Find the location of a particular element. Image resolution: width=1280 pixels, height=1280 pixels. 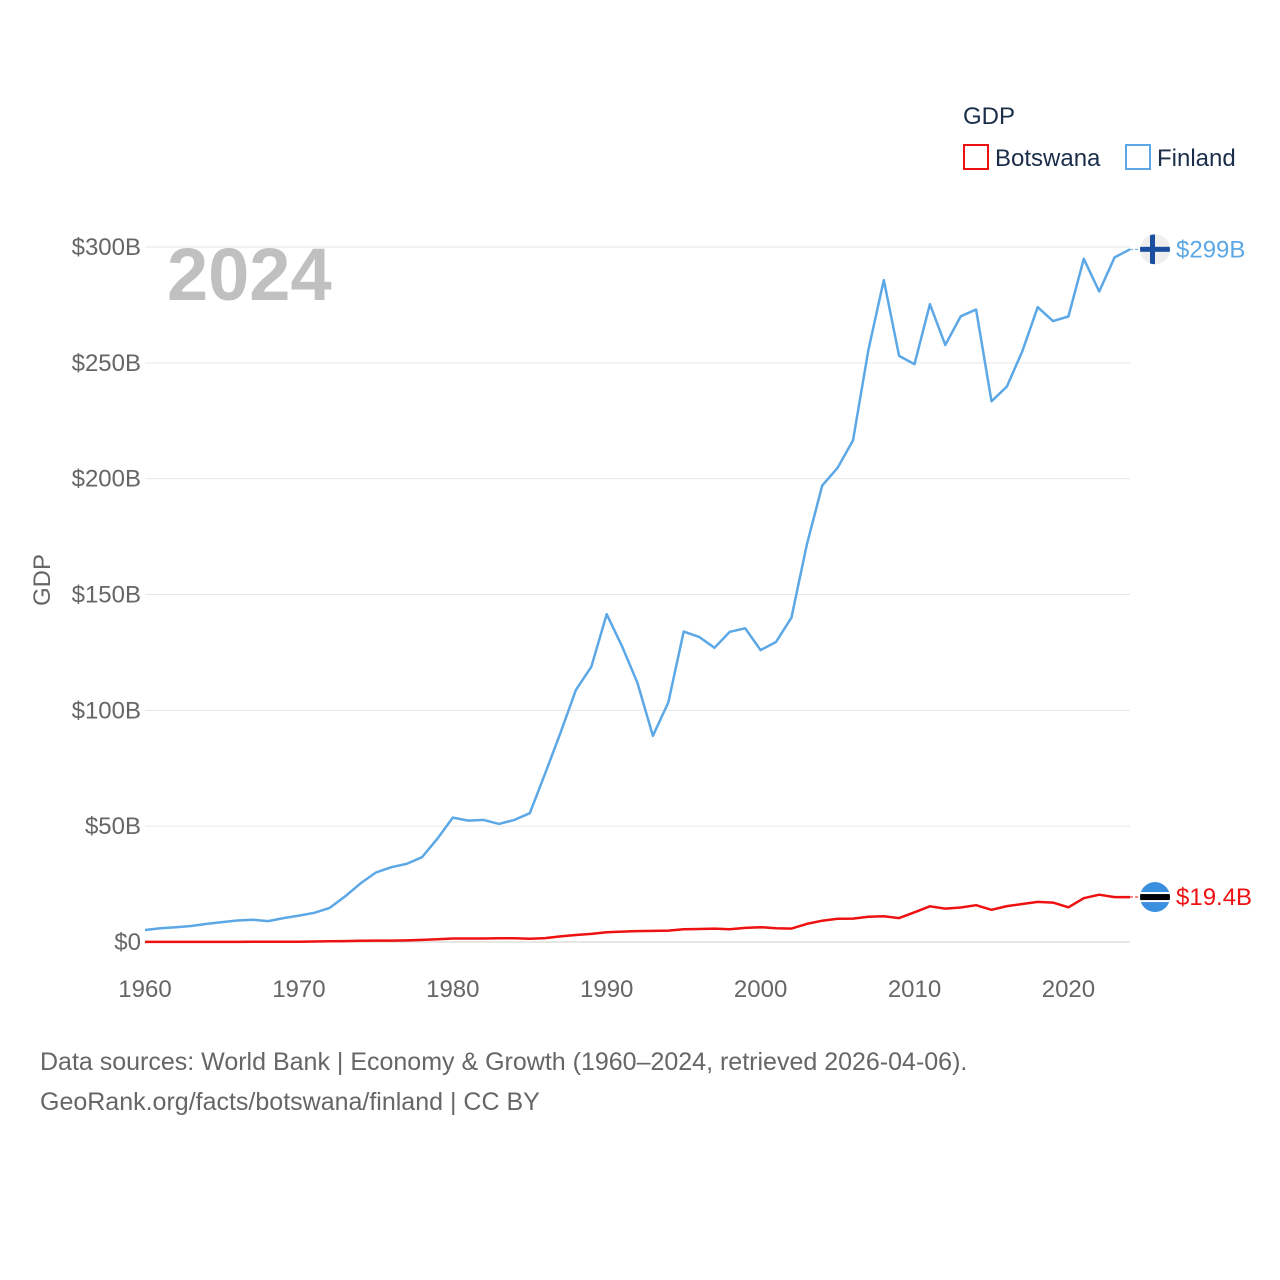

x-tick-label: 1960 is located at coordinates (144, 989).